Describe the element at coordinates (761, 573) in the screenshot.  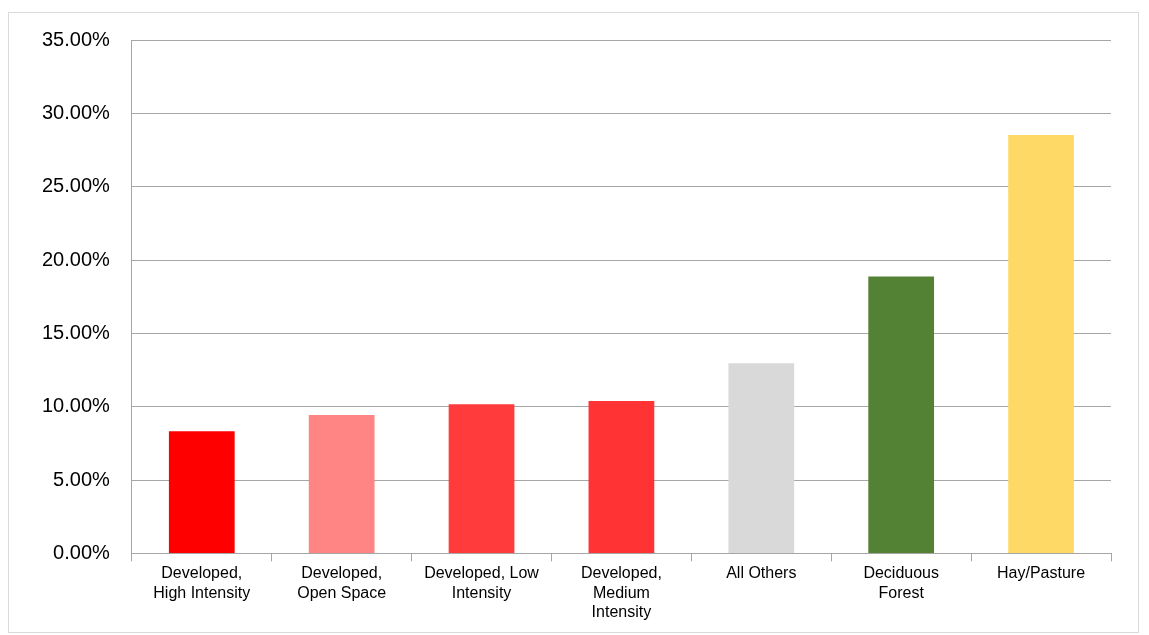
I see `x-tick-label: All Others` at that location.